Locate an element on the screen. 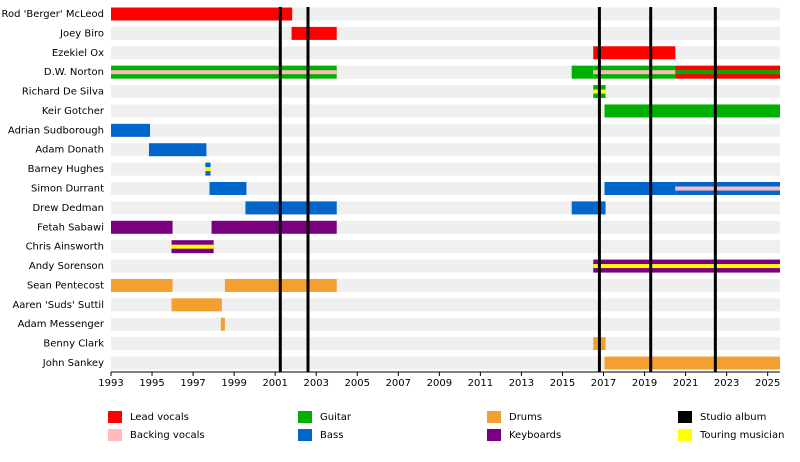 Image resolution: width=800 pixels, height=462 pixels. x-tick-label: 1995 is located at coordinates (151, 383).